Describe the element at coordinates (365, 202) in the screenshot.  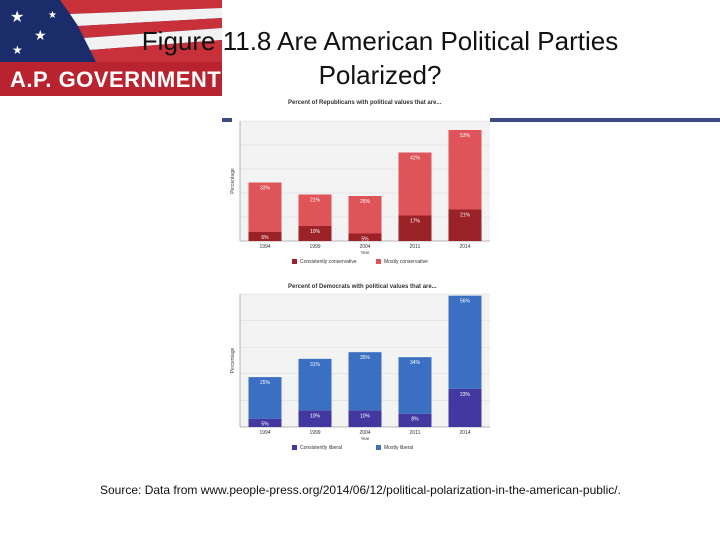
I see `rep-data-label: 25%` at that location.